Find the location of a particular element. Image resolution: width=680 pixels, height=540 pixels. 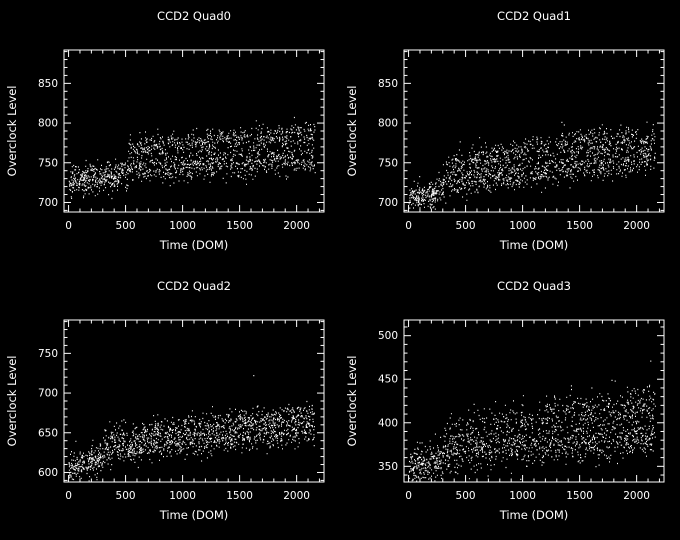

y-tick-label: 400 is located at coordinates (388, 423).